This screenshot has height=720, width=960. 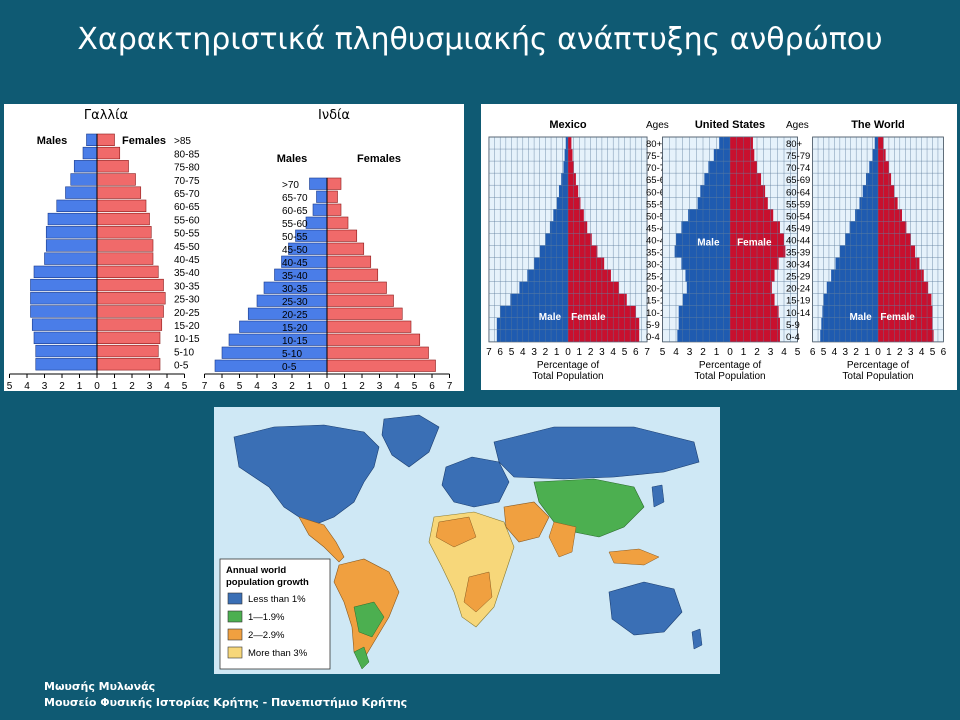 What do you see at coordinates (334, 115) in the screenshot?
I see `pyramid-title: Ινδία` at bounding box center [334, 115].